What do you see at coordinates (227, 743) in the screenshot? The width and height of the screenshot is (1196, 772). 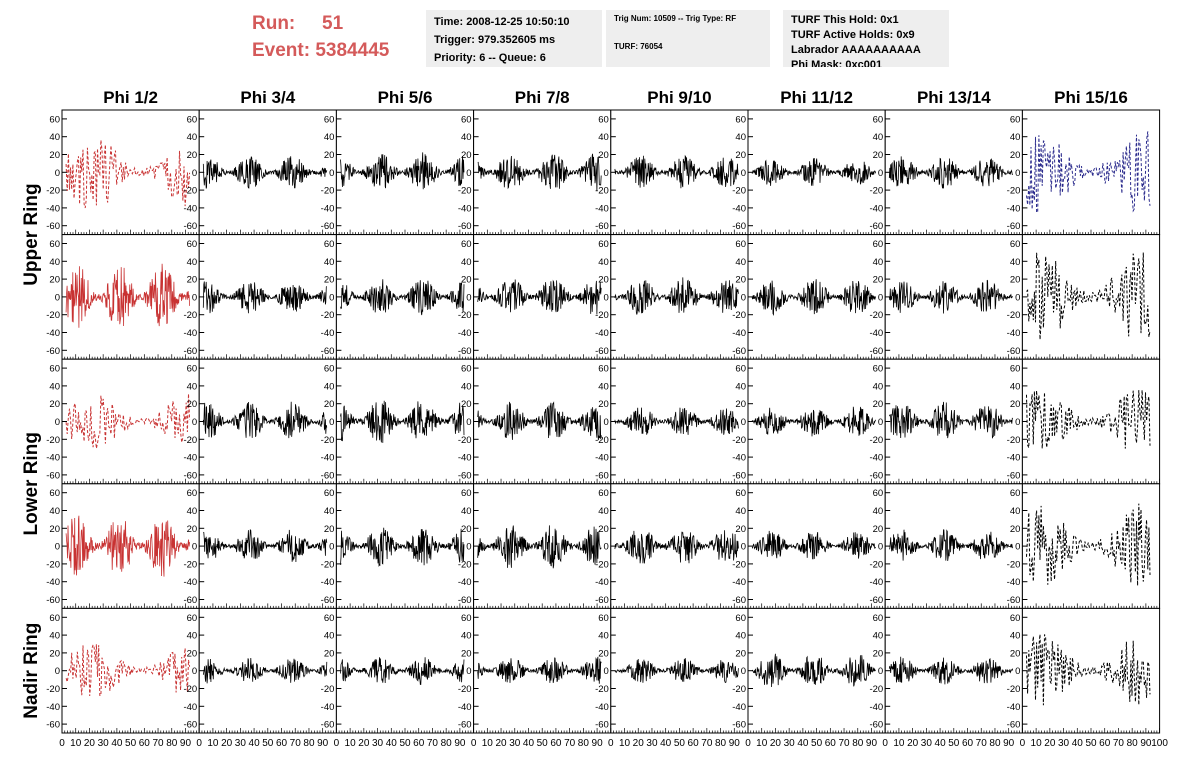 I see `x-tick-label: 20` at bounding box center [227, 743].